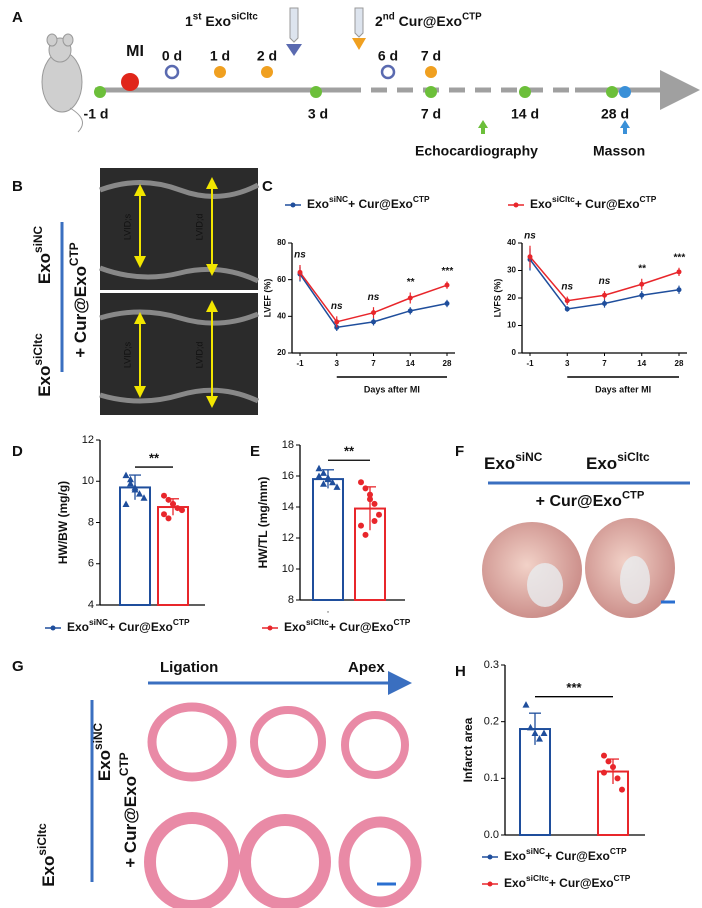 The height and width of the screenshot is (908, 702). Describe the element at coordinates (491, 722) in the screenshot. I see `y-tick-label: 0.2` at that location.